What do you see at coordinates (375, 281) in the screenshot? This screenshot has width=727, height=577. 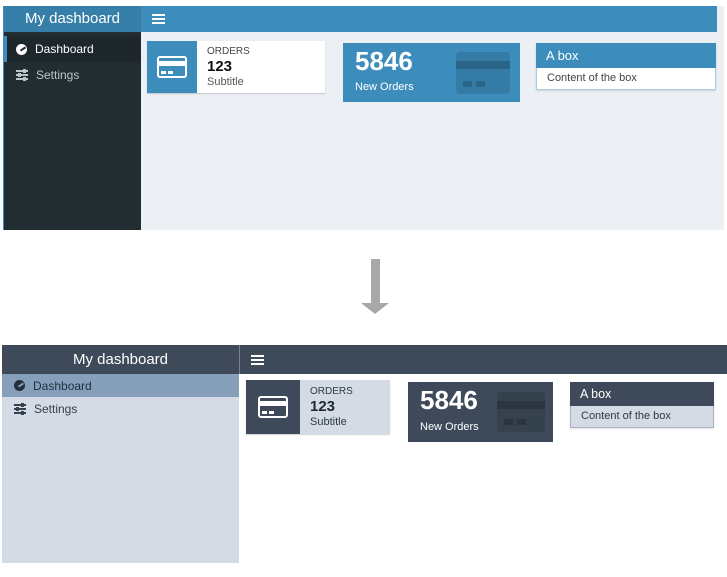 I see `arrow-shaft` at bounding box center [375, 281].